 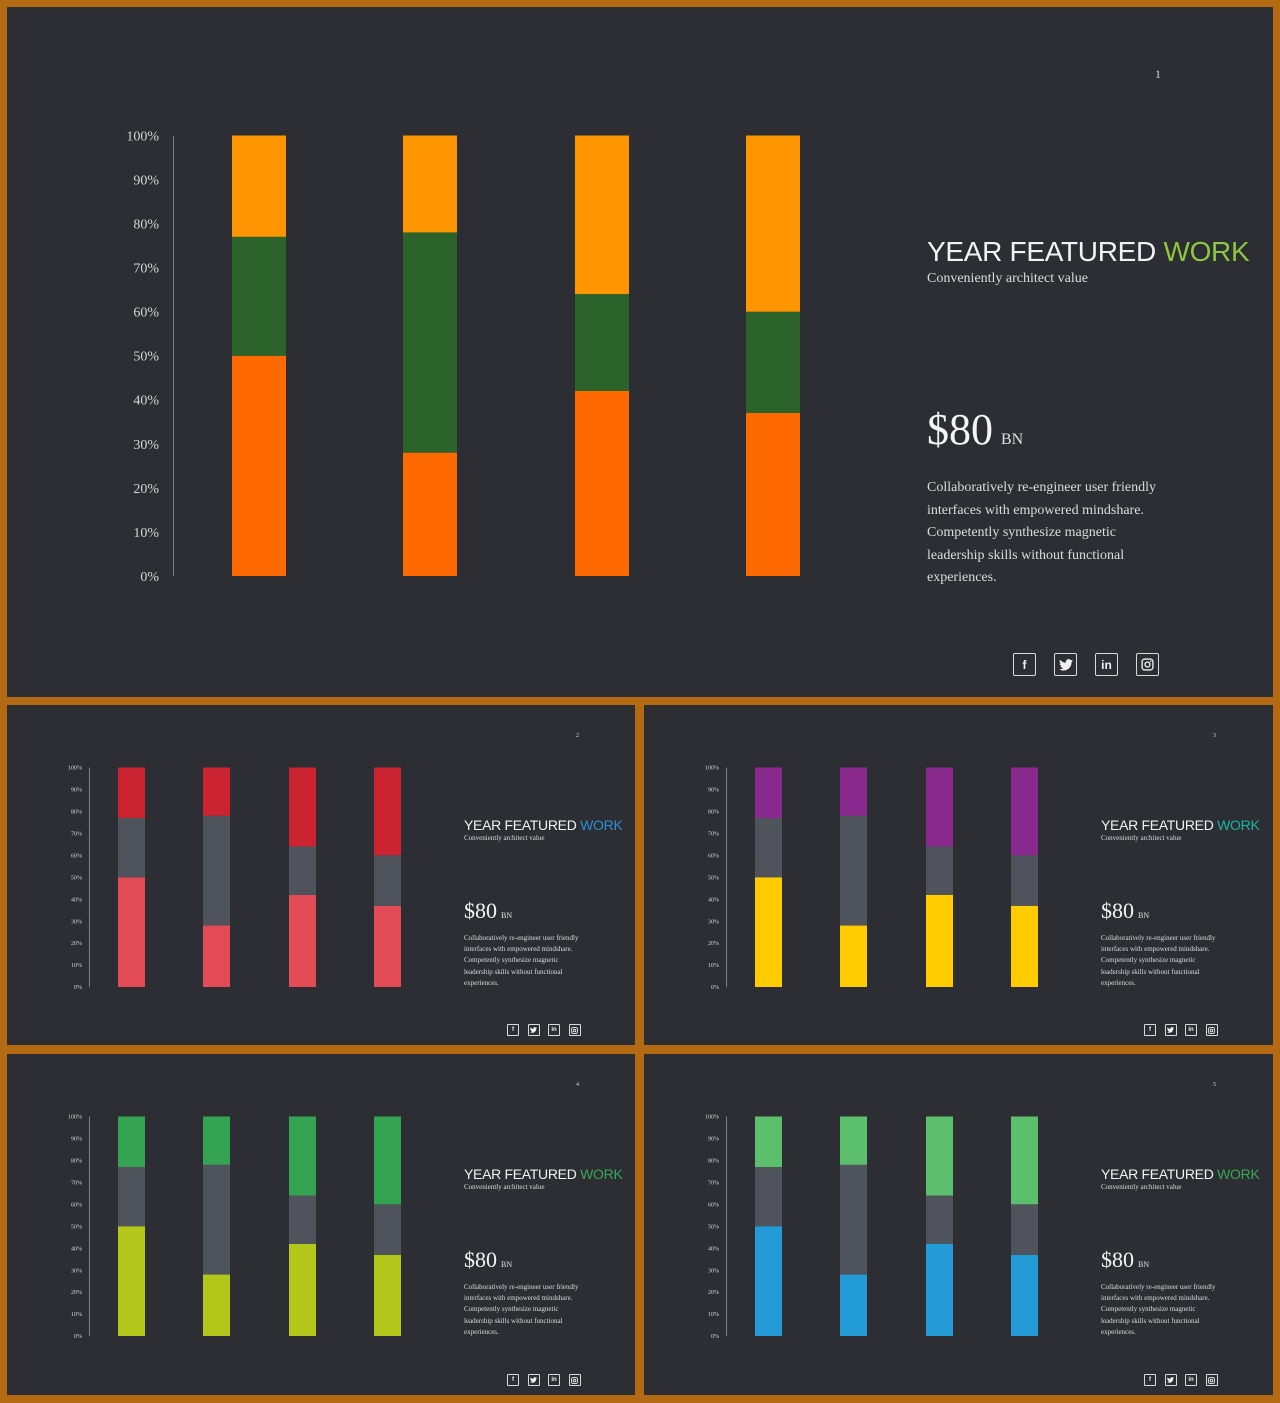 I want to click on price-value: $80, so click(x=1117, y=910).